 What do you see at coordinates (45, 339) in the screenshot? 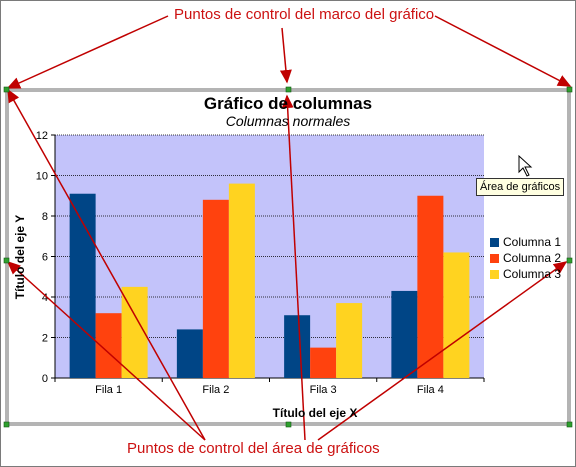
I see `y-tick-label: 2` at bounding box center [45, 339].